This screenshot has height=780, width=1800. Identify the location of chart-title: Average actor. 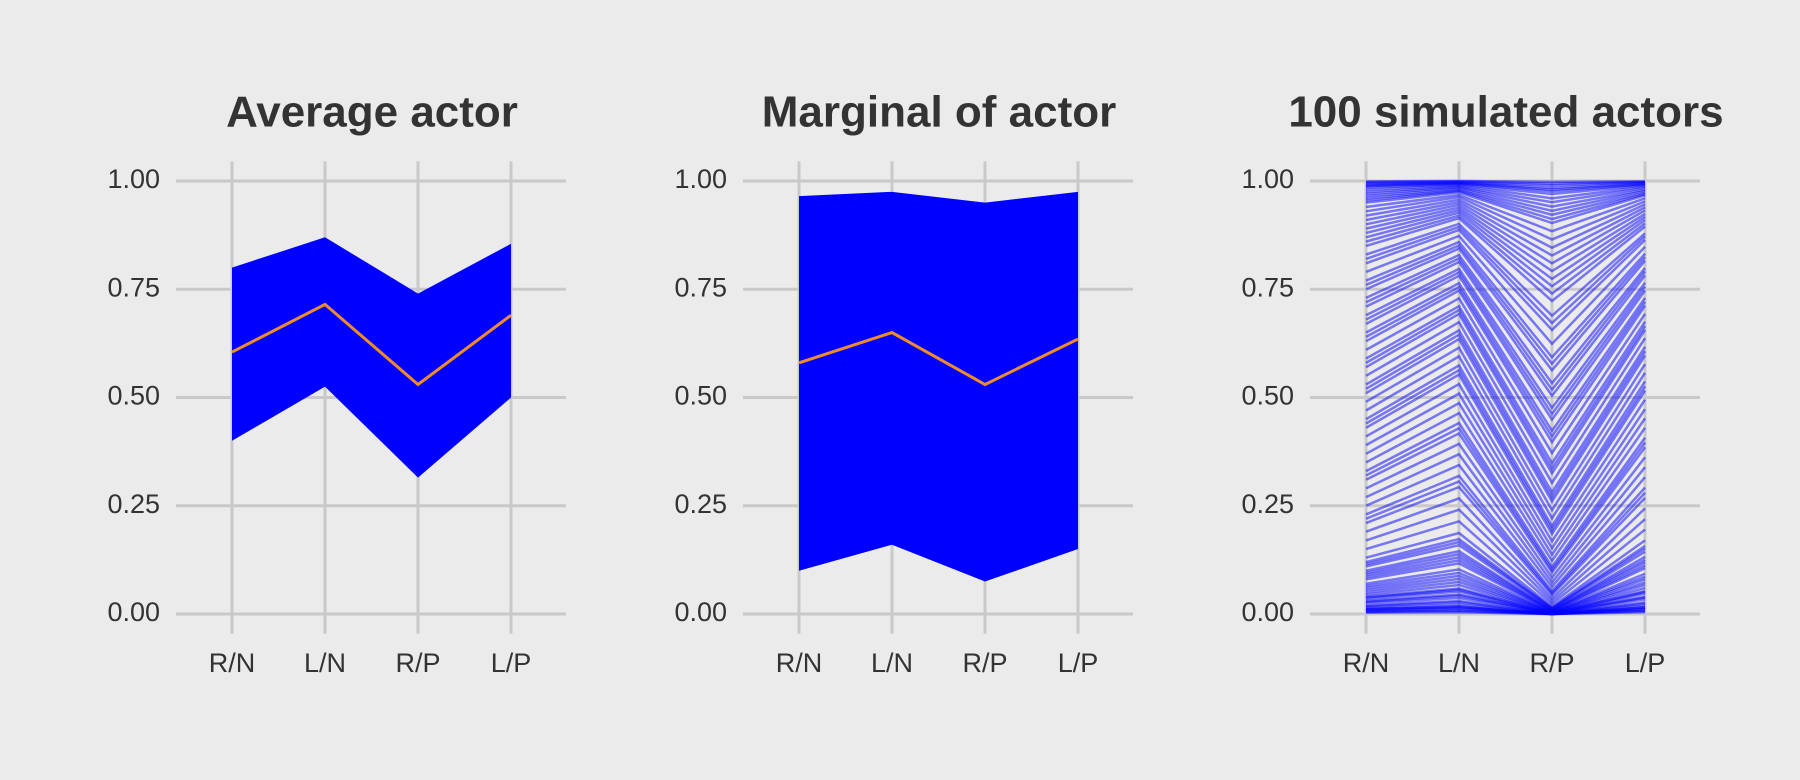
(372, 112).